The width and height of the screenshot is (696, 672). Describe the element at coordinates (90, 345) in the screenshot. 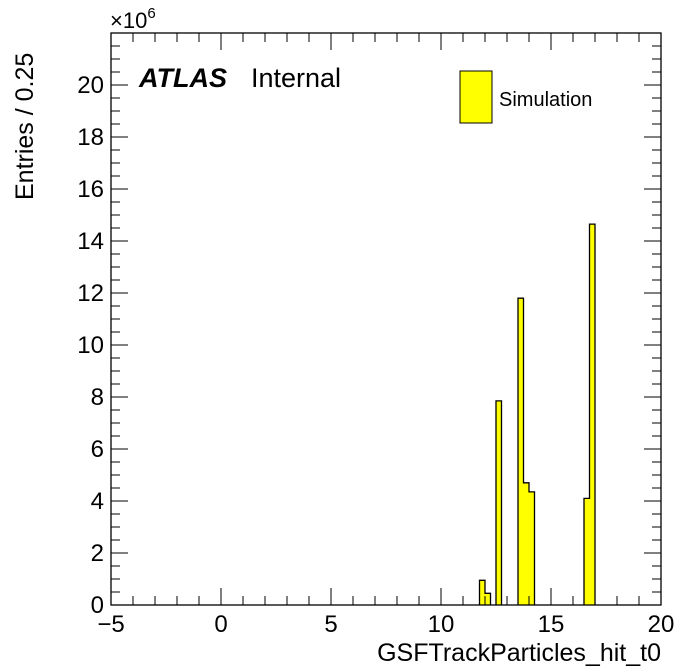

I see `y-tick-label: 10` at that location.